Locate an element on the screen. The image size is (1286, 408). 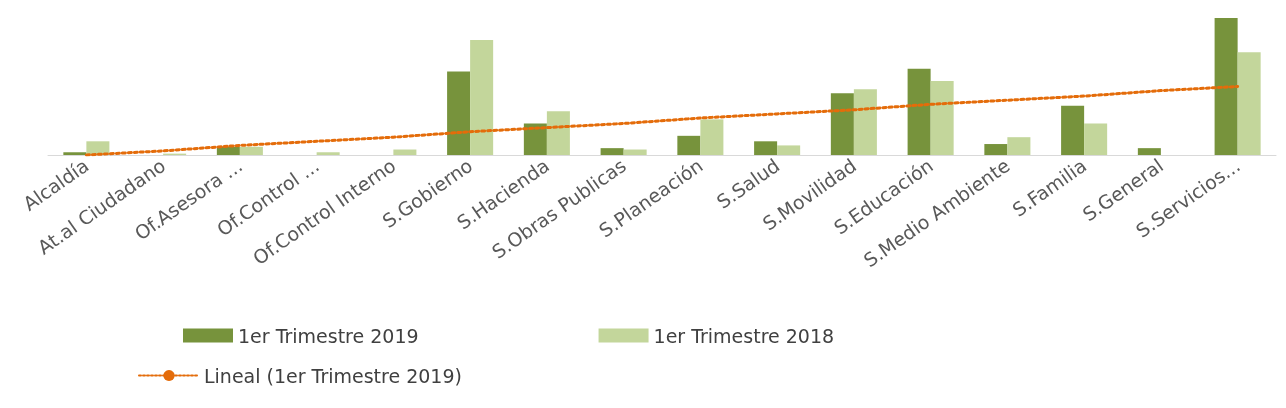
legend-label: Lineal (1er Trimestre 2019) is located at coordinates (333, 375).